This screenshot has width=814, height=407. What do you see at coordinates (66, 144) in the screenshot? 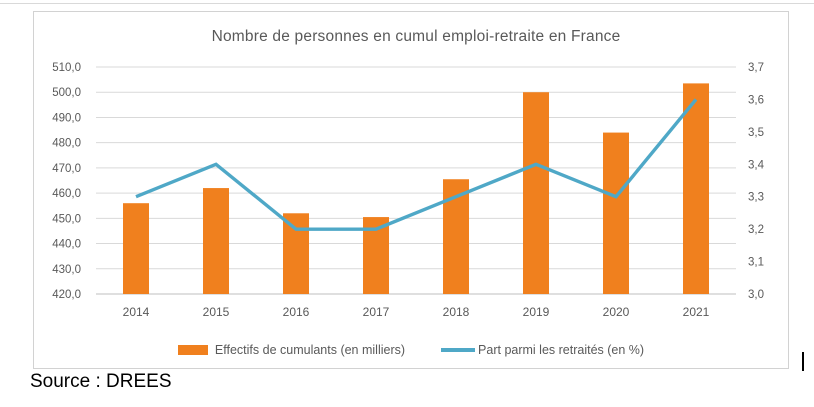
I see `left-axis-tick: 480,0` at bounding box center [66, 144].